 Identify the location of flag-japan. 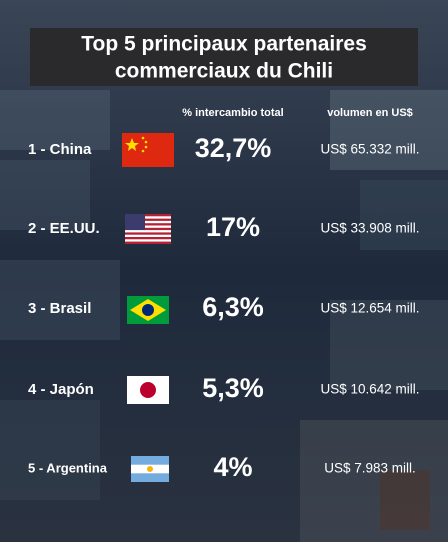
(148, 390).